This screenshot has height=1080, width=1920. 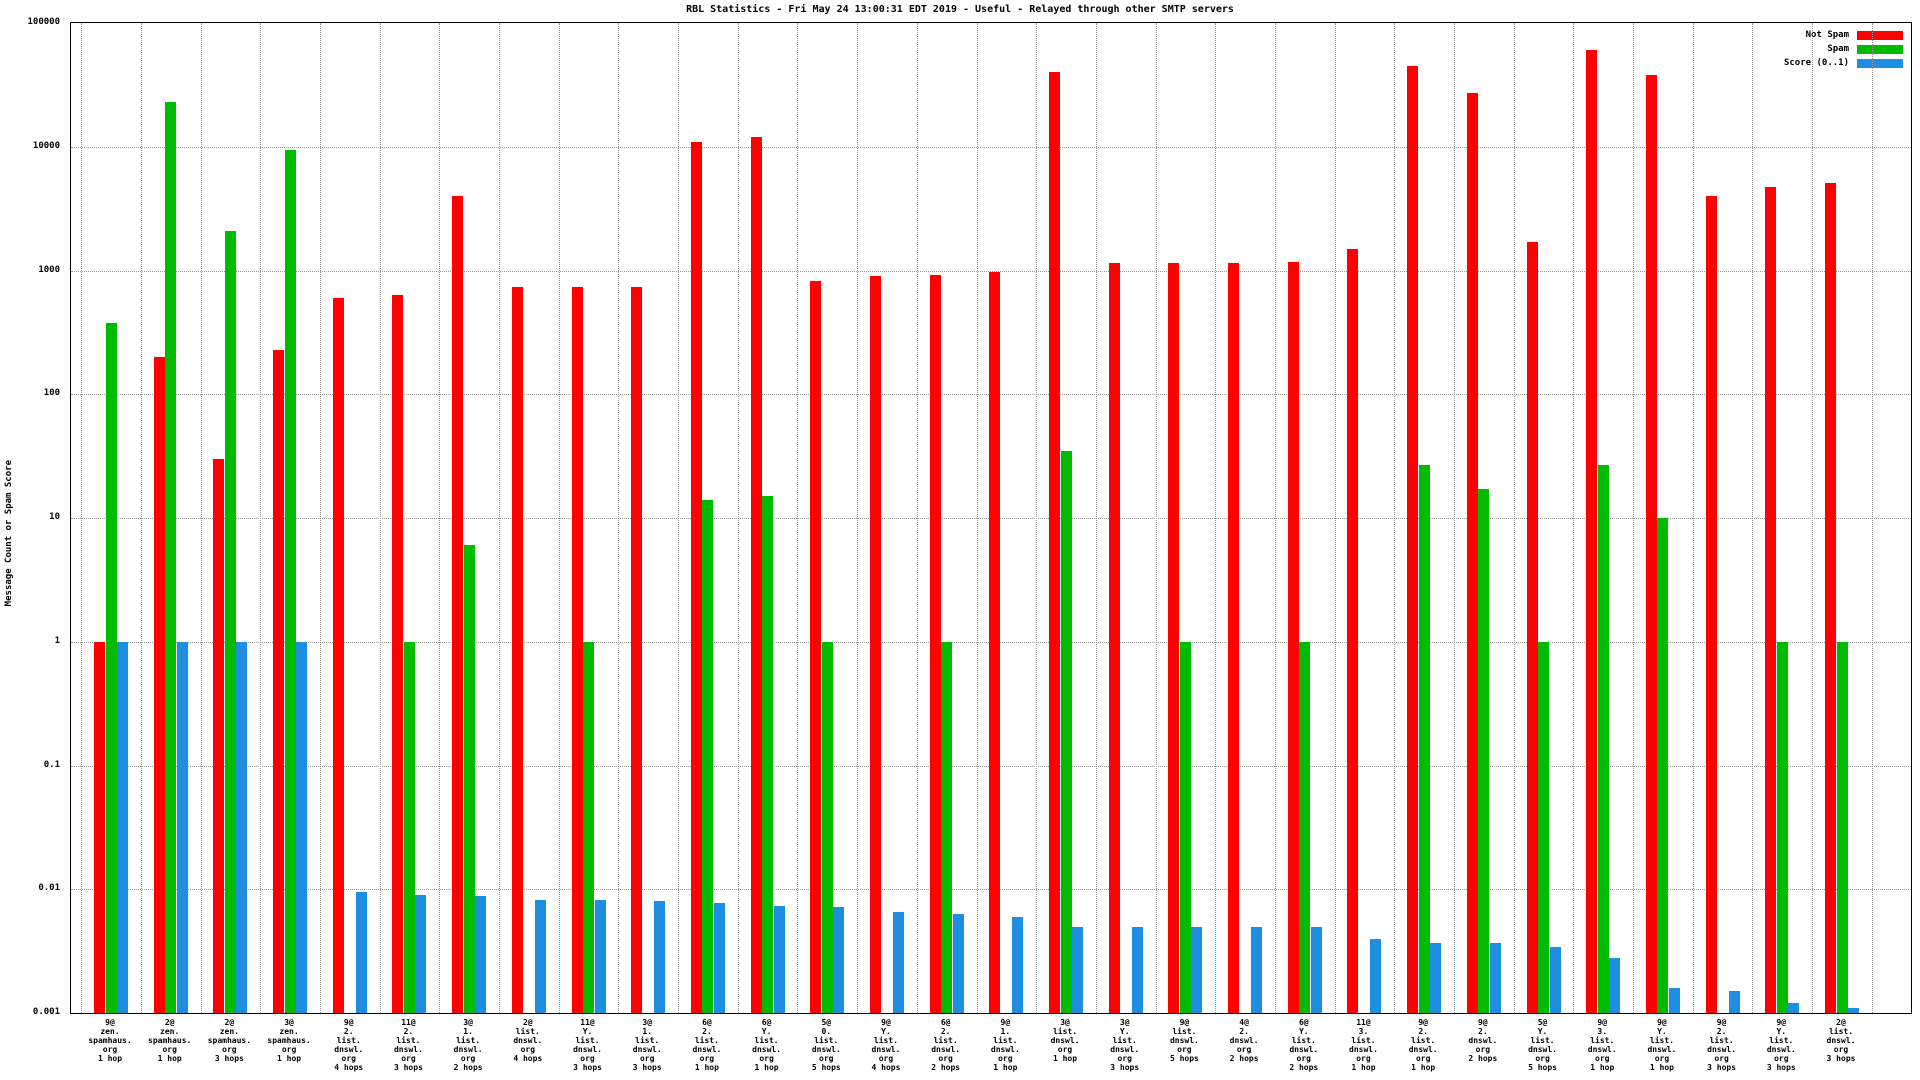 I want to click on x-category-label: 3@ 1. list. dnswl. org 2 hops, so click(x=468, y=1045).